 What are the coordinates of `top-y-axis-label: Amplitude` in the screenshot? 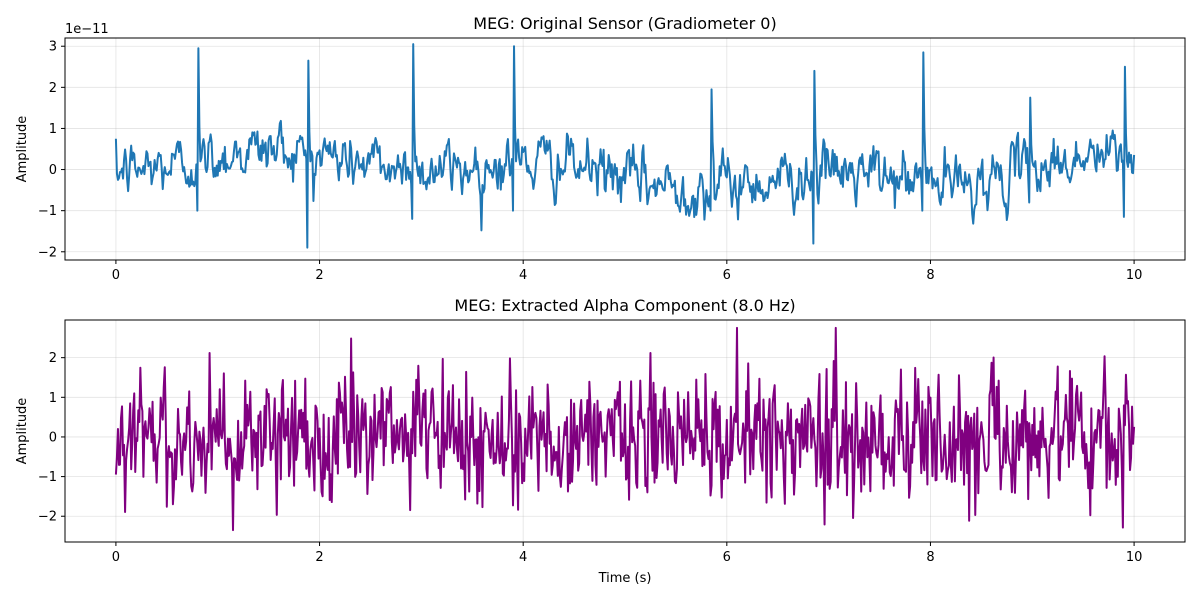 It's located at (22, 149).